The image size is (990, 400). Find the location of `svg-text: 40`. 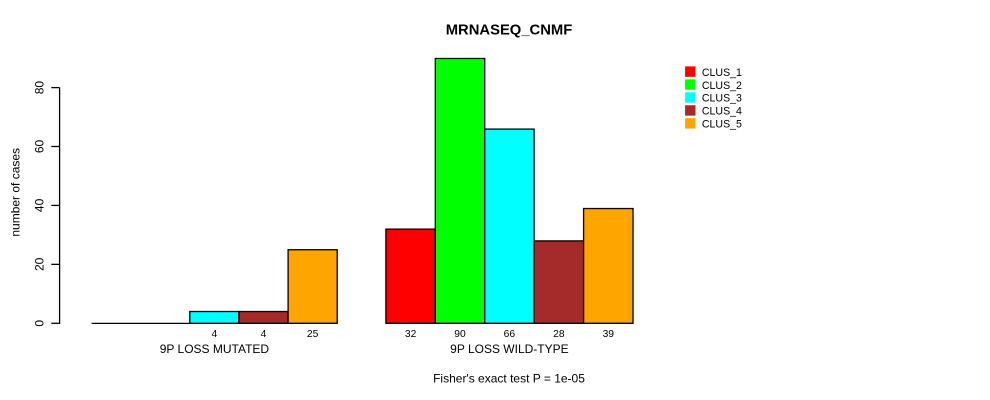

svg-text: 40 is located at coordinates (39, 205).